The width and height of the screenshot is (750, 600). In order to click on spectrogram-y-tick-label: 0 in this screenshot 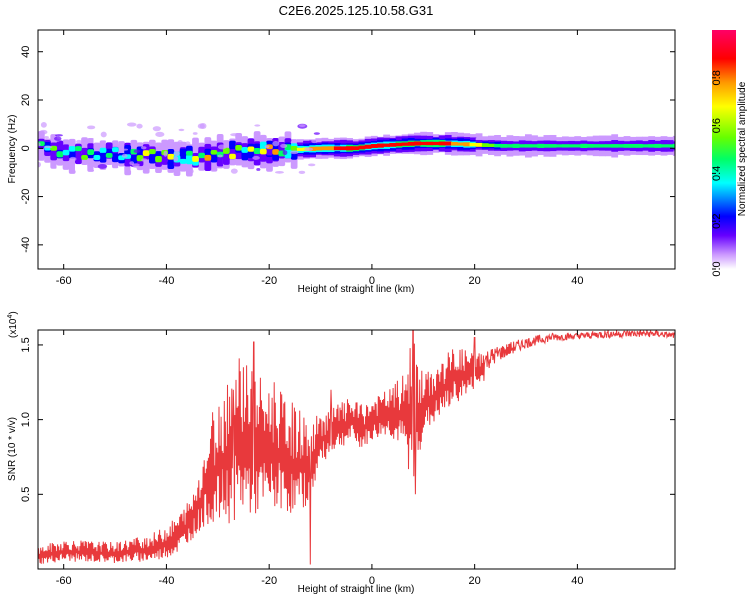, I will do `click(26, 148)`.